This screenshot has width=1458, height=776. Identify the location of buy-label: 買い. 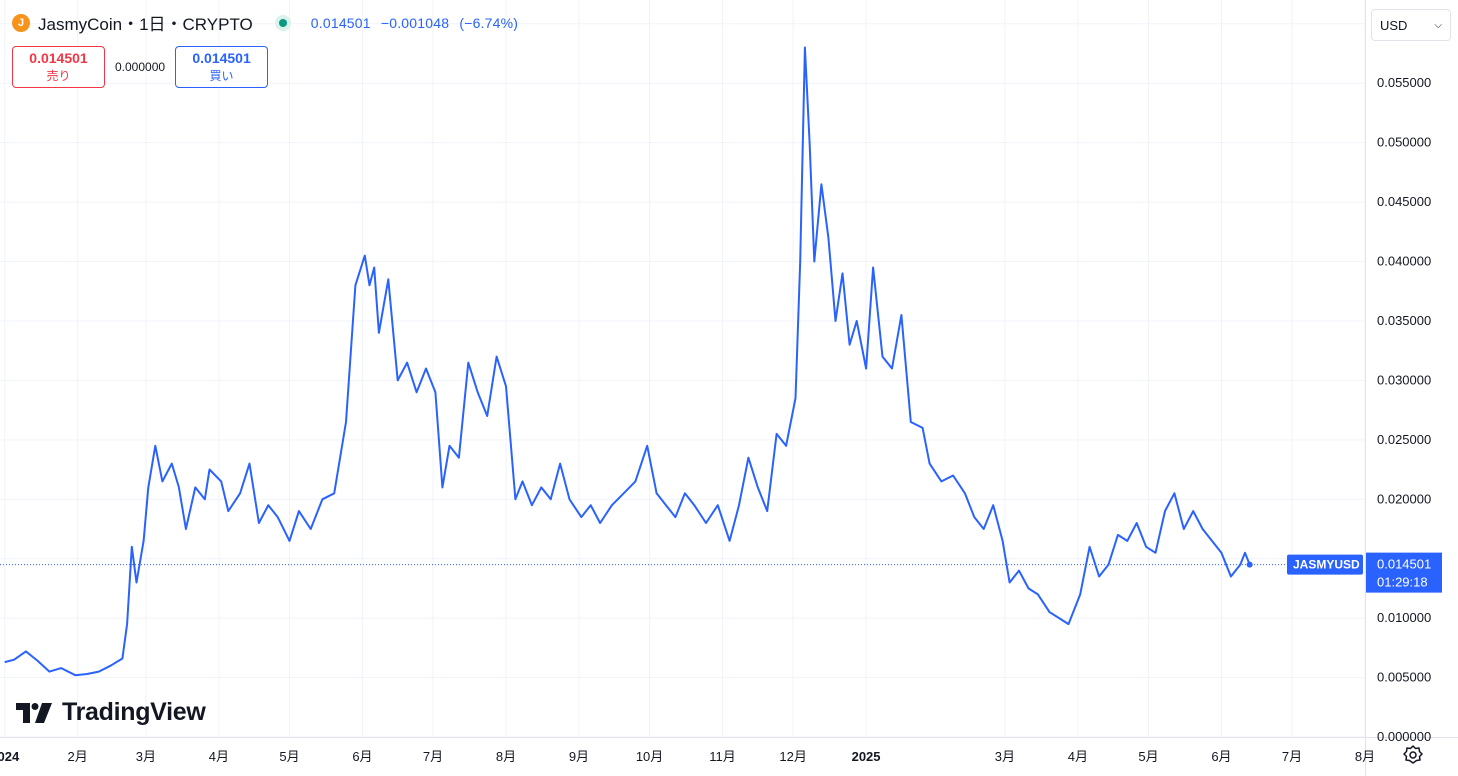
(221, 76).